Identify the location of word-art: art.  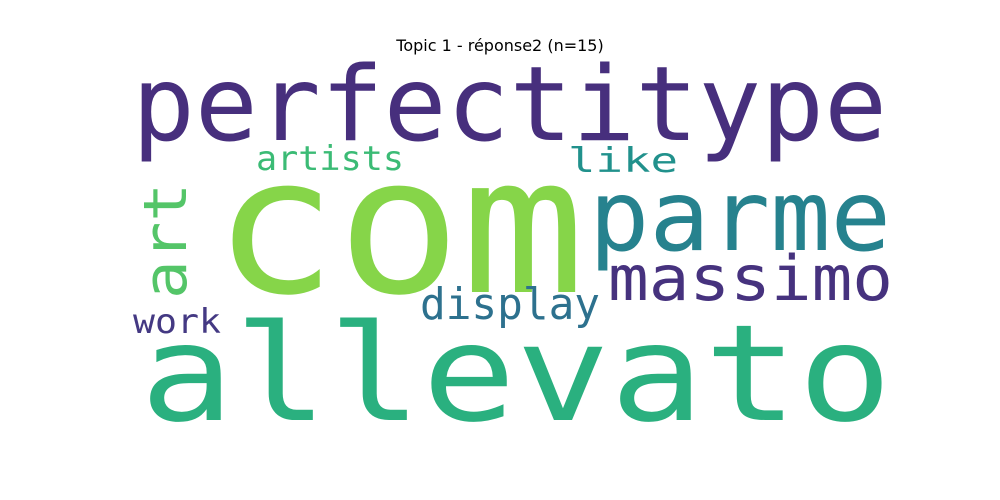
(166, 241).